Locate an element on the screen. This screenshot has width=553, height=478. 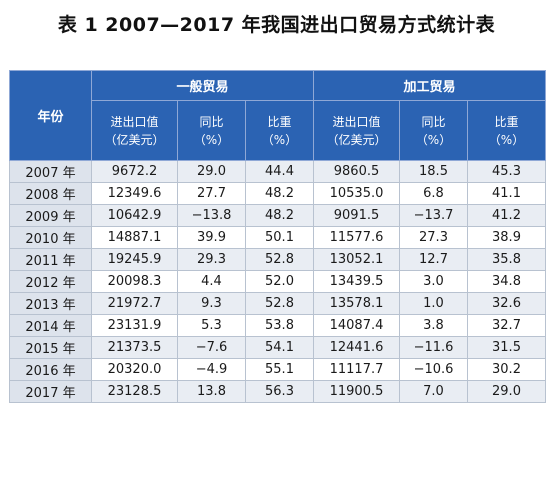
column-header-line1: 比重 is located at coordinates (506, 121).